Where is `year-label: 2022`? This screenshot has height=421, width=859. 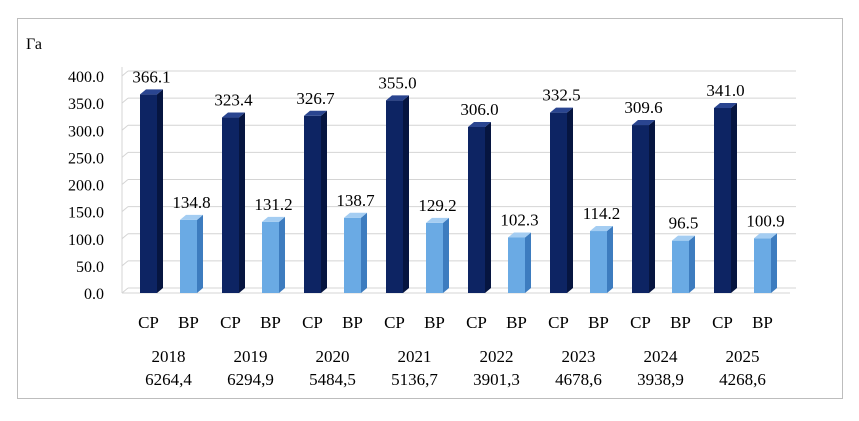
year-label: 2022 is located at coordinates (497, 356).